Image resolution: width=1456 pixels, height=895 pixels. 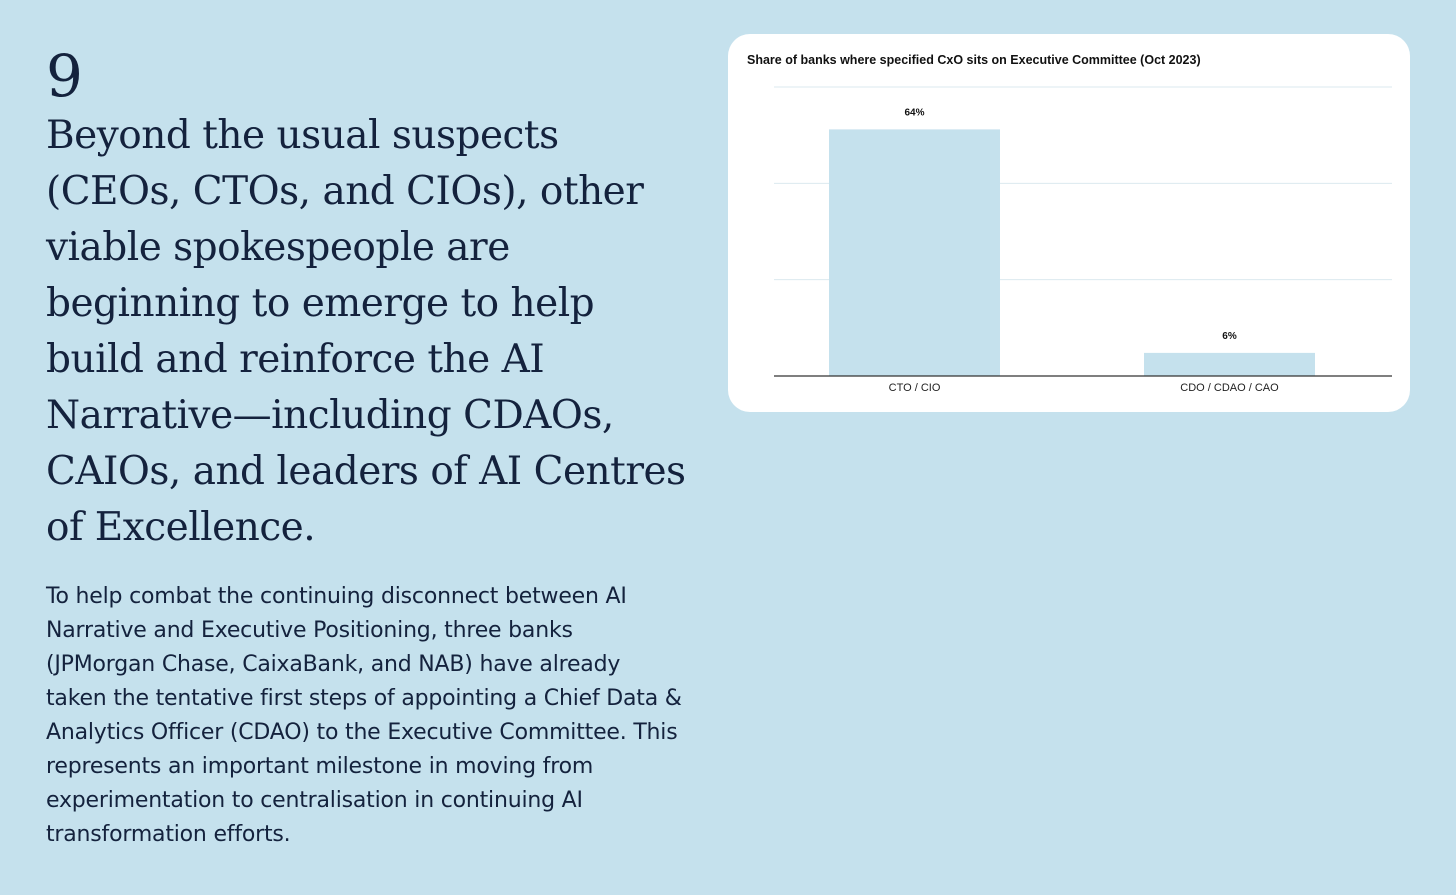 What do you see at coordinates (1083, 240) in the screenshot?
I see `bar-chart: 64% CTO / CIO 6% CDO / CDAO / CAO` at bounding box center [1083, 240].